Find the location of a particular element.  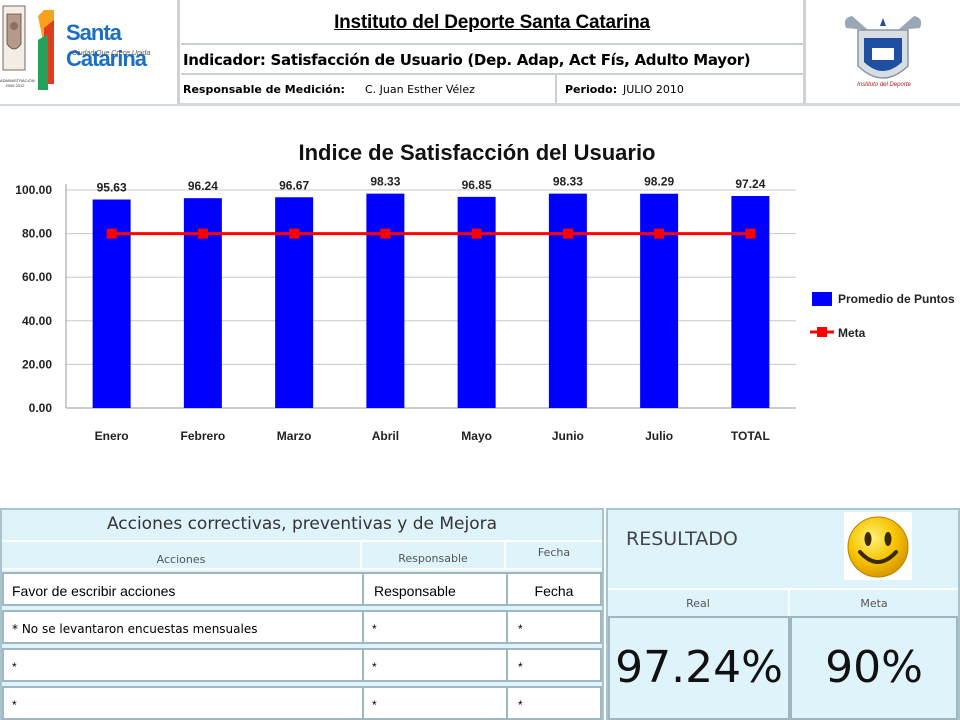

period-label: Periodo: is located at coordinates (591, 89).